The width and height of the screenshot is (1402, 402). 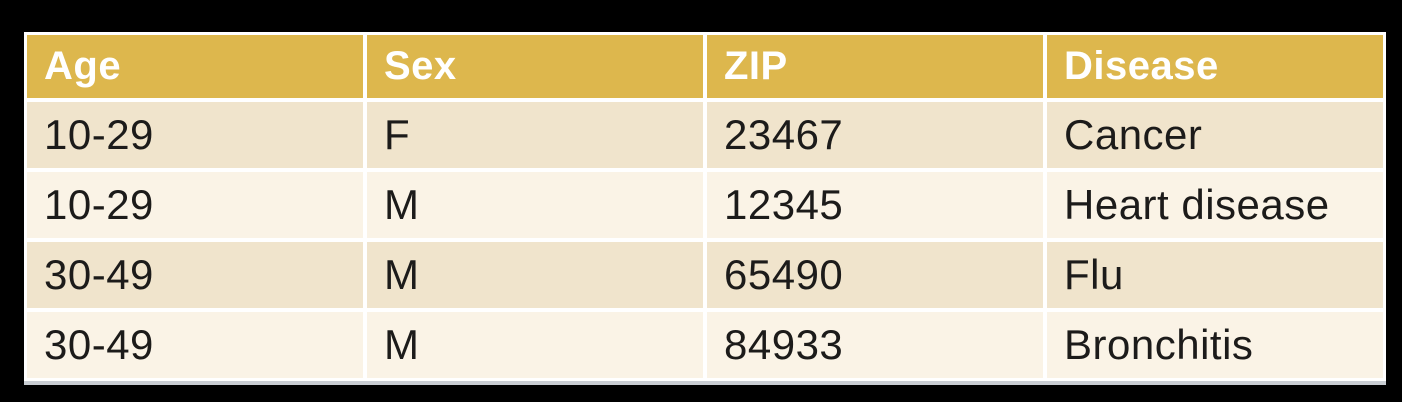 What do you see at coordinates (535, 66) in the screenshot?
I see `column-header-sex: Sex` at bounding box center [535, 66].